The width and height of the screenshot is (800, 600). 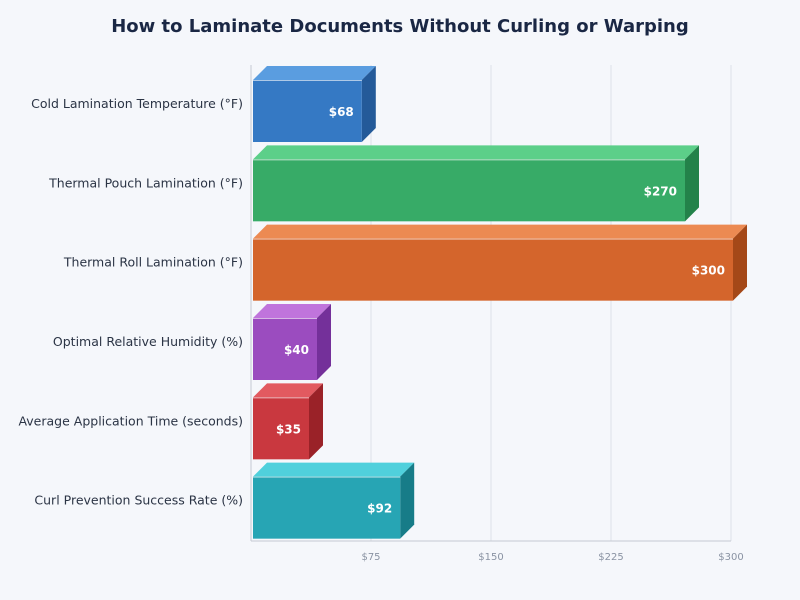 I want to click on data-label: $68, so click(x=341, y=112).